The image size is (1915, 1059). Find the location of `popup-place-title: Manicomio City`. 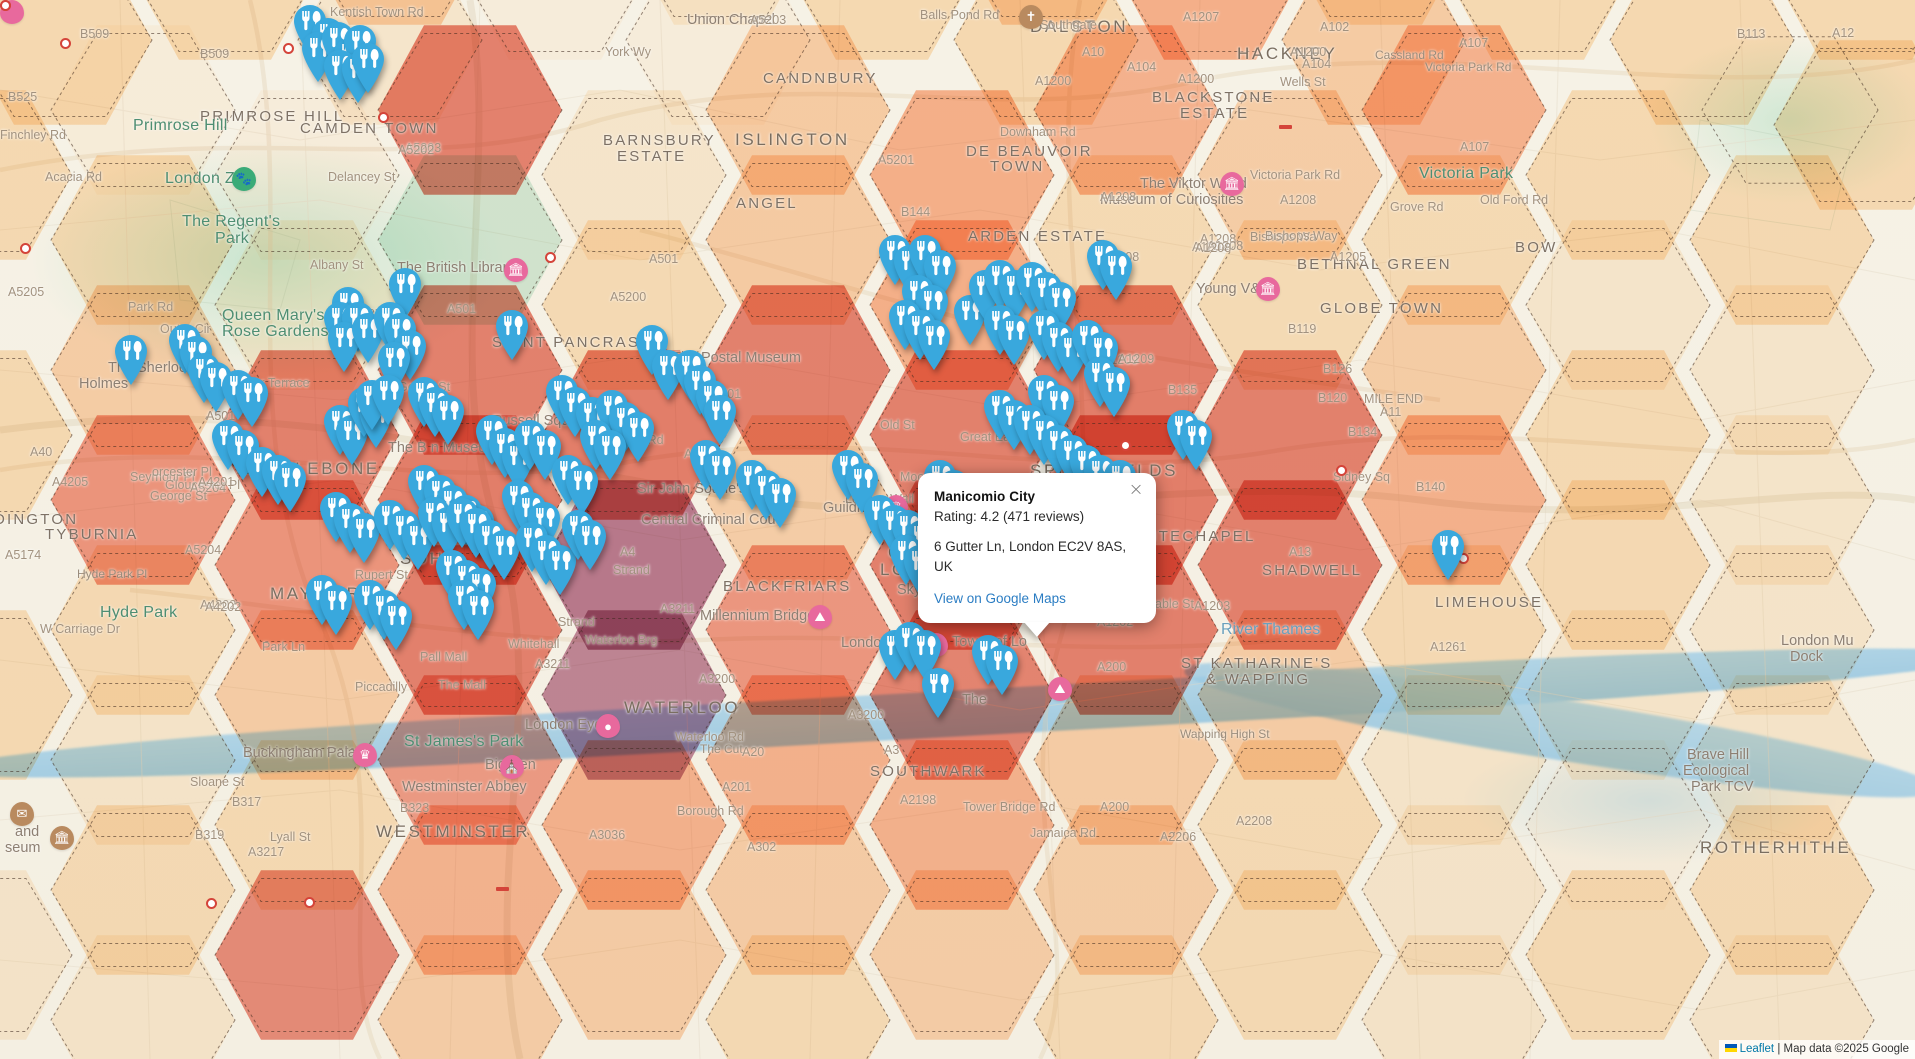

popup-place-title: Manicomio City is located at coordinates (985, 496).